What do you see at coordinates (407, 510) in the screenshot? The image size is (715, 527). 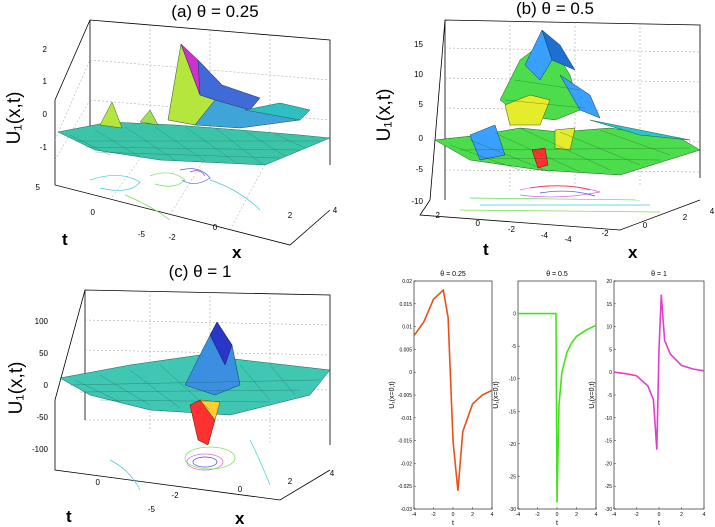 I see `y-tick-label: -0.03` at bounding box center [407, 510].